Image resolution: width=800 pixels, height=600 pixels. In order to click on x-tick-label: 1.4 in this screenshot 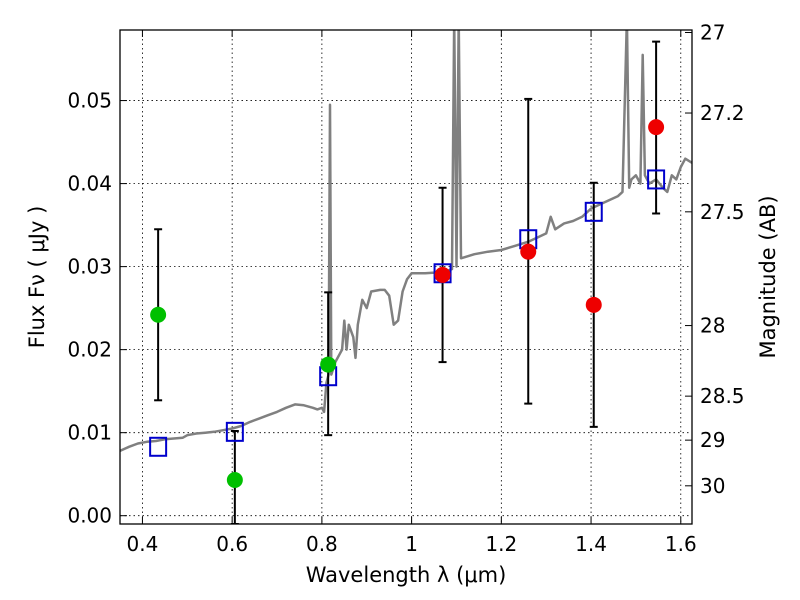, I will do `click(591, 544)`.